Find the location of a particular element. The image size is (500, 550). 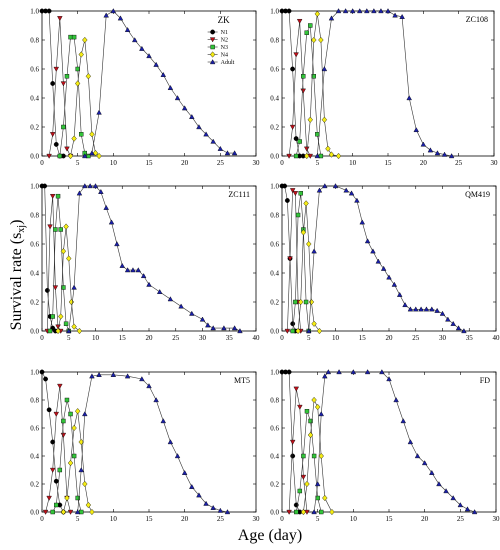

panel-zc108: 0 5 10 15 20 25 30 0.0 0.2 0.4 0.6 0.8 1.0 ZC108 is located at coordinates (384, 88).